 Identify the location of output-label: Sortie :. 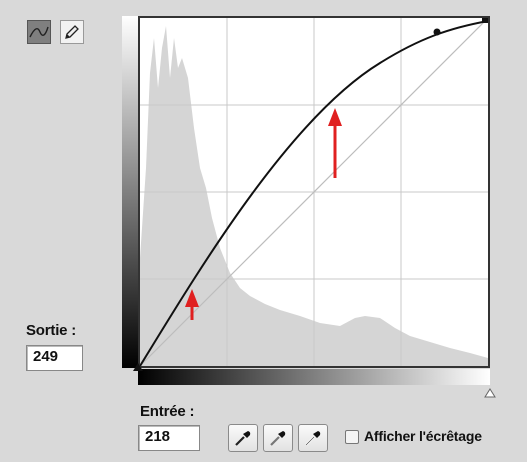
(51, 330).